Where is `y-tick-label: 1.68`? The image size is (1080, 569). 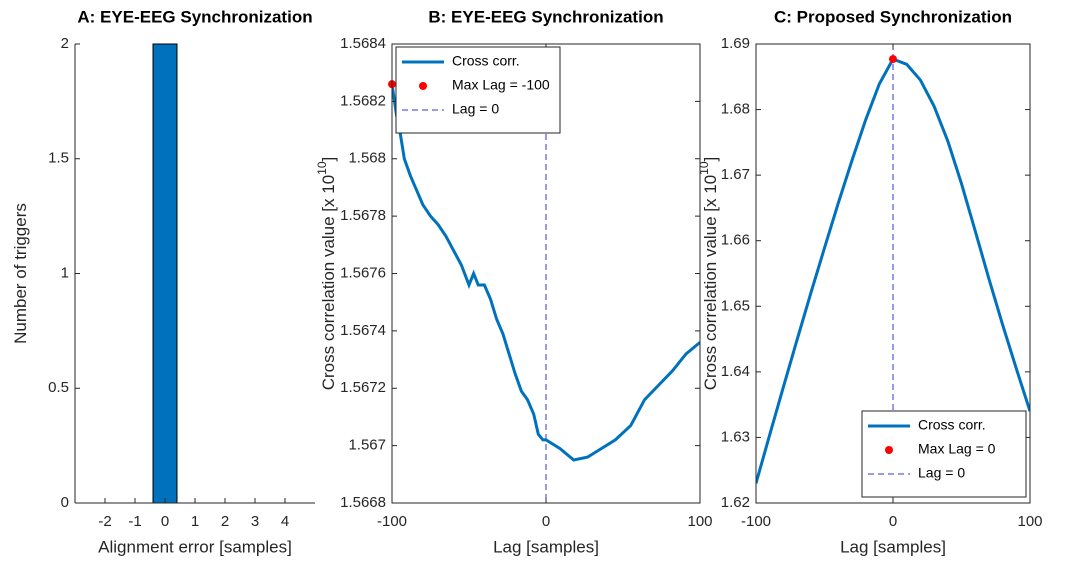
y-tick-label: 1.68 is located at coordinates (735, 109).